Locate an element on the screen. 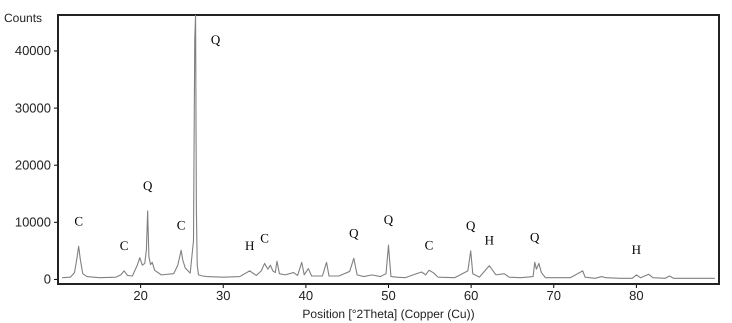  y-axis-title: Counts is located at coordinates (23, 18).